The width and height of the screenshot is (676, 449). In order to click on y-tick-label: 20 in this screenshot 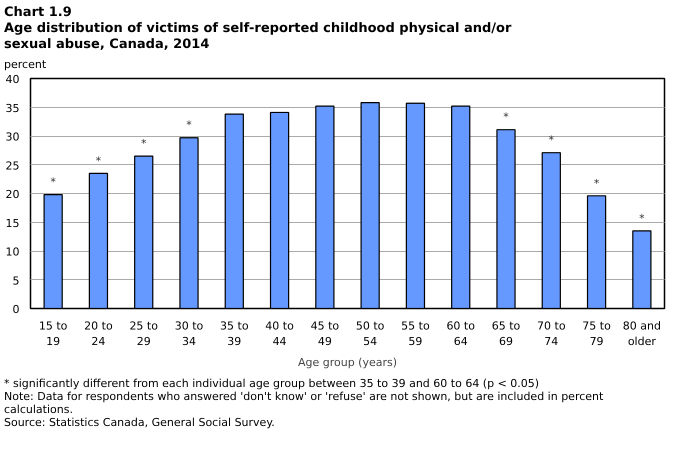, I will do `click(13, 194)`.